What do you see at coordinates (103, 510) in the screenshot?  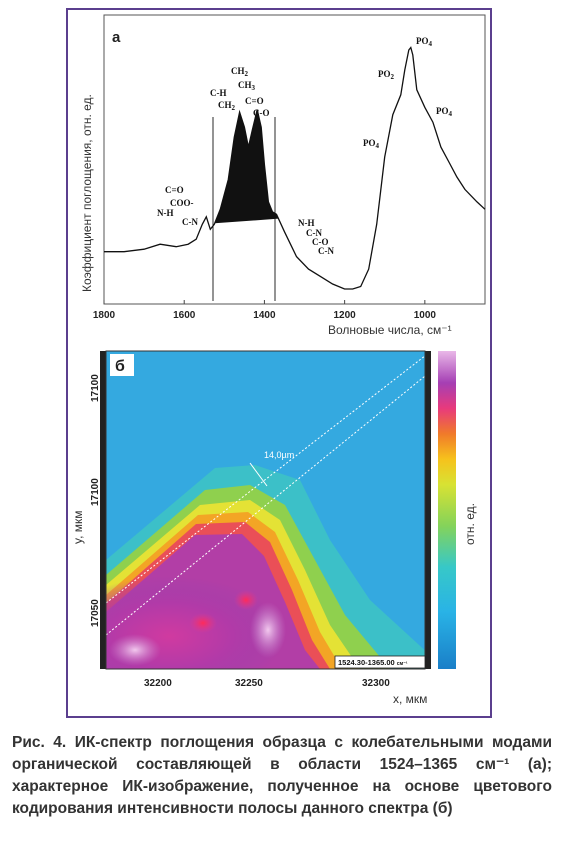 I see `map-left-edge` at bounding box center [103, 510].